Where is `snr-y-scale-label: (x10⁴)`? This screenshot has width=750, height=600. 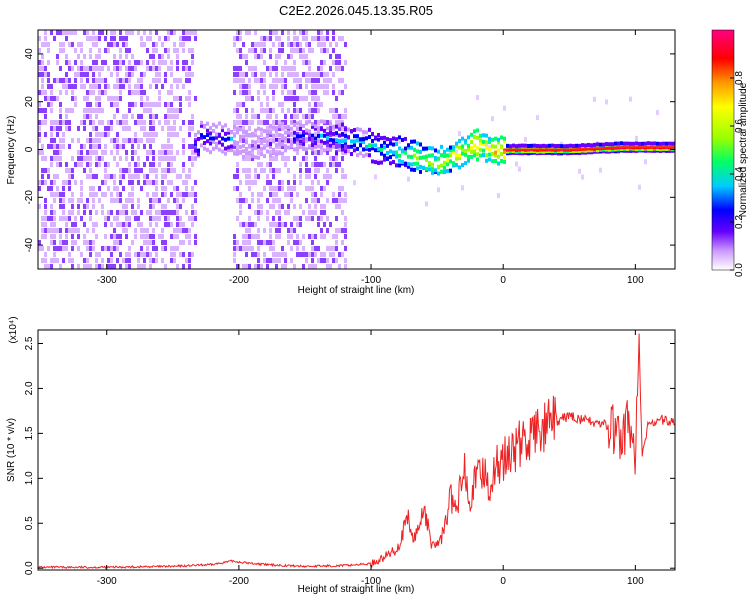 snr-y-scale-label: (x10⁴) is located at coordinates (13, 329).